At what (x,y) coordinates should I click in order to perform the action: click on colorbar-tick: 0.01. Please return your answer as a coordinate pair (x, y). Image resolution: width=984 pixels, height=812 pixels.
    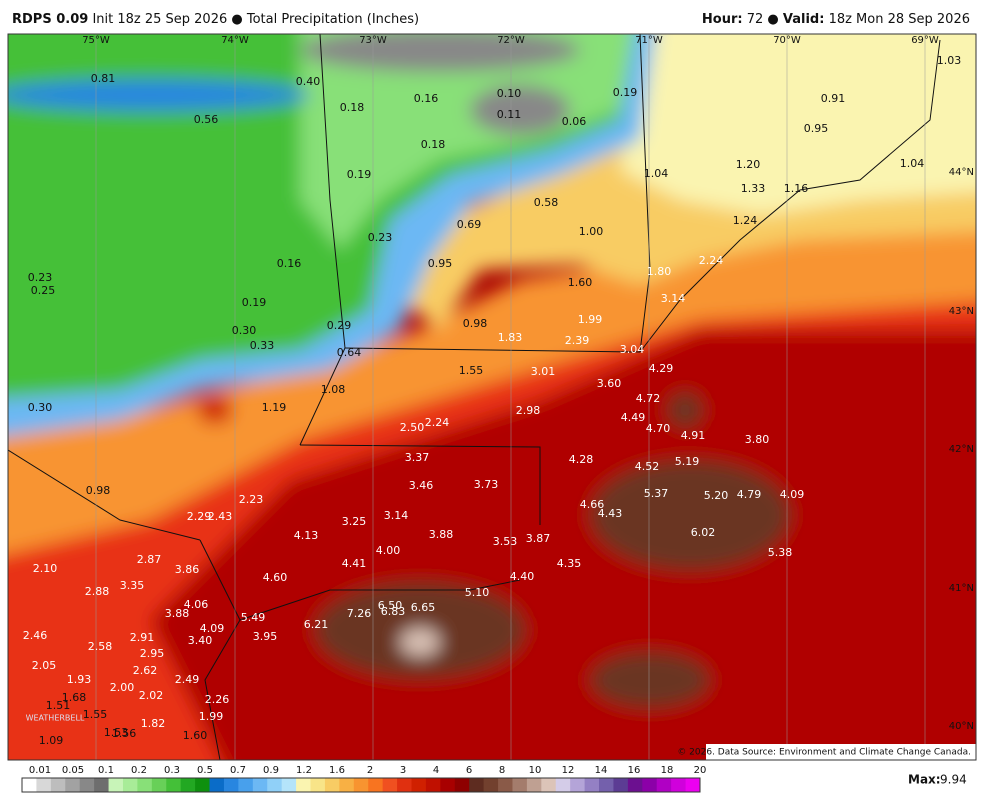
    Looking at the image, I should click on (40, 770).